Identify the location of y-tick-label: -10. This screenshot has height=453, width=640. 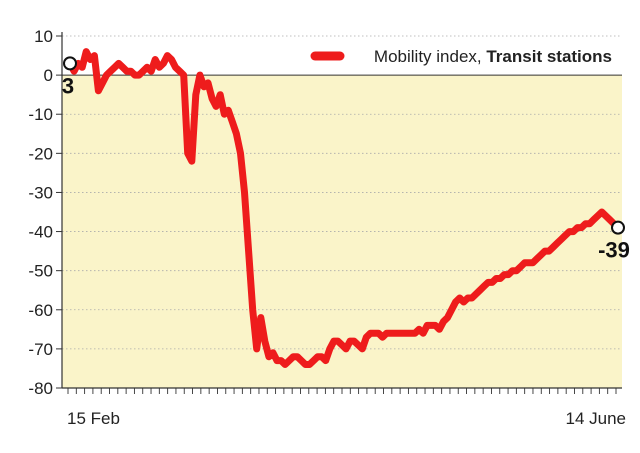
(40, 114).